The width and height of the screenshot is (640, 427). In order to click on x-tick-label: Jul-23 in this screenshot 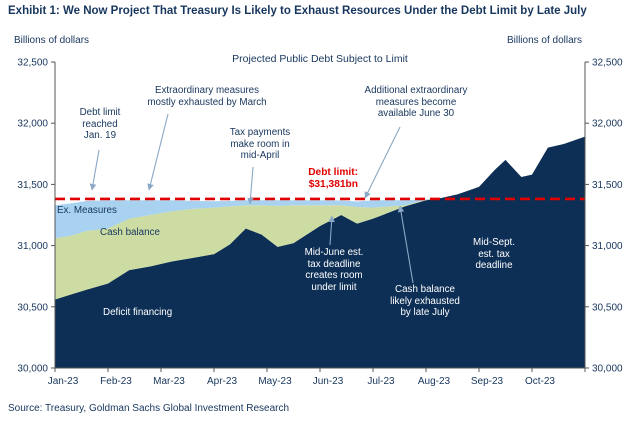, I will do `click(381, 381)`.